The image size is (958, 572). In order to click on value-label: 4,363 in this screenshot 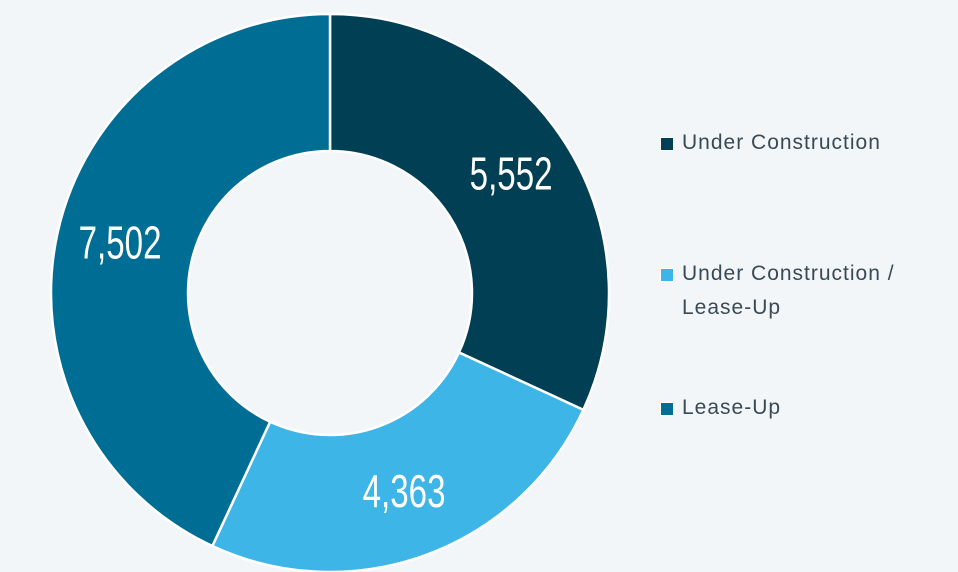, I will do `click(404, 492)`.